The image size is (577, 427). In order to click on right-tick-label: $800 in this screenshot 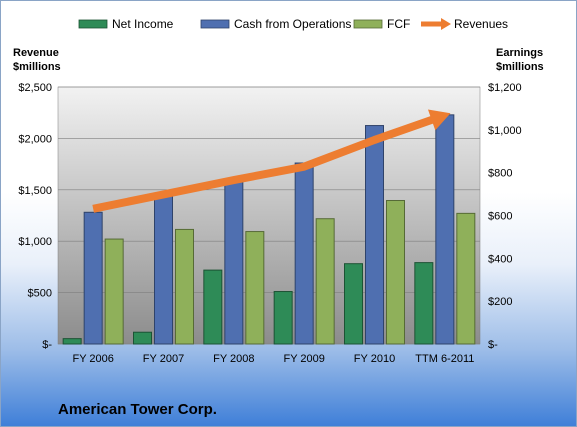, I will do `click(500, 174)`.